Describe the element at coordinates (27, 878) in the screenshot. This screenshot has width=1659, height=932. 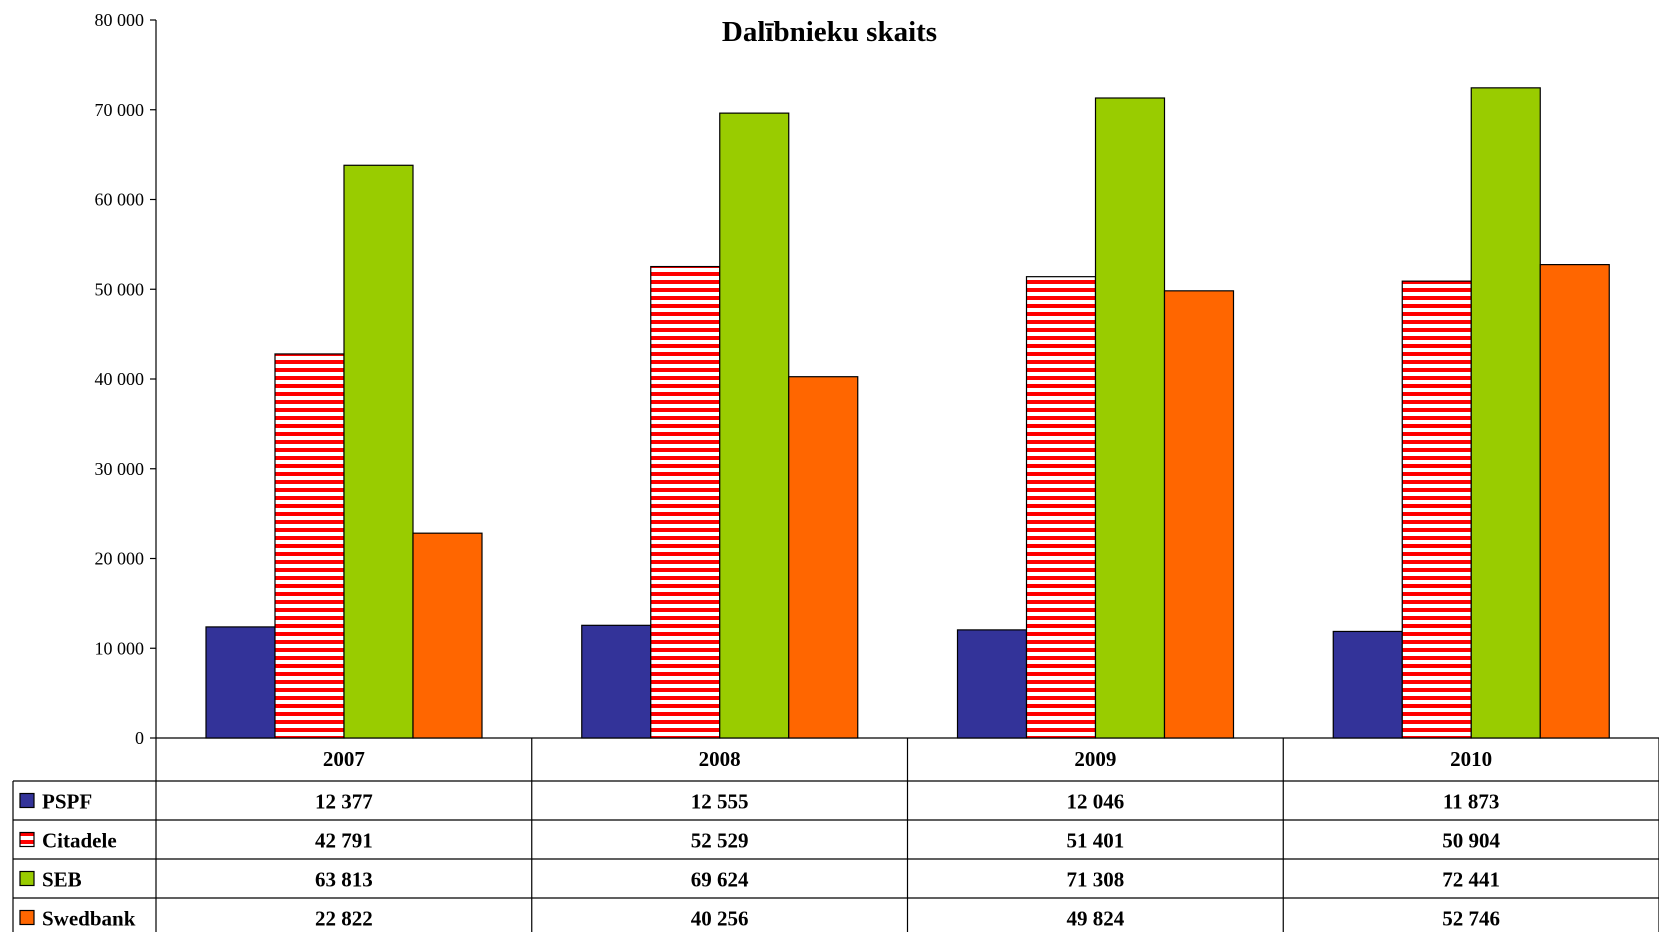
I see `legend-swatch-seb` at that location.